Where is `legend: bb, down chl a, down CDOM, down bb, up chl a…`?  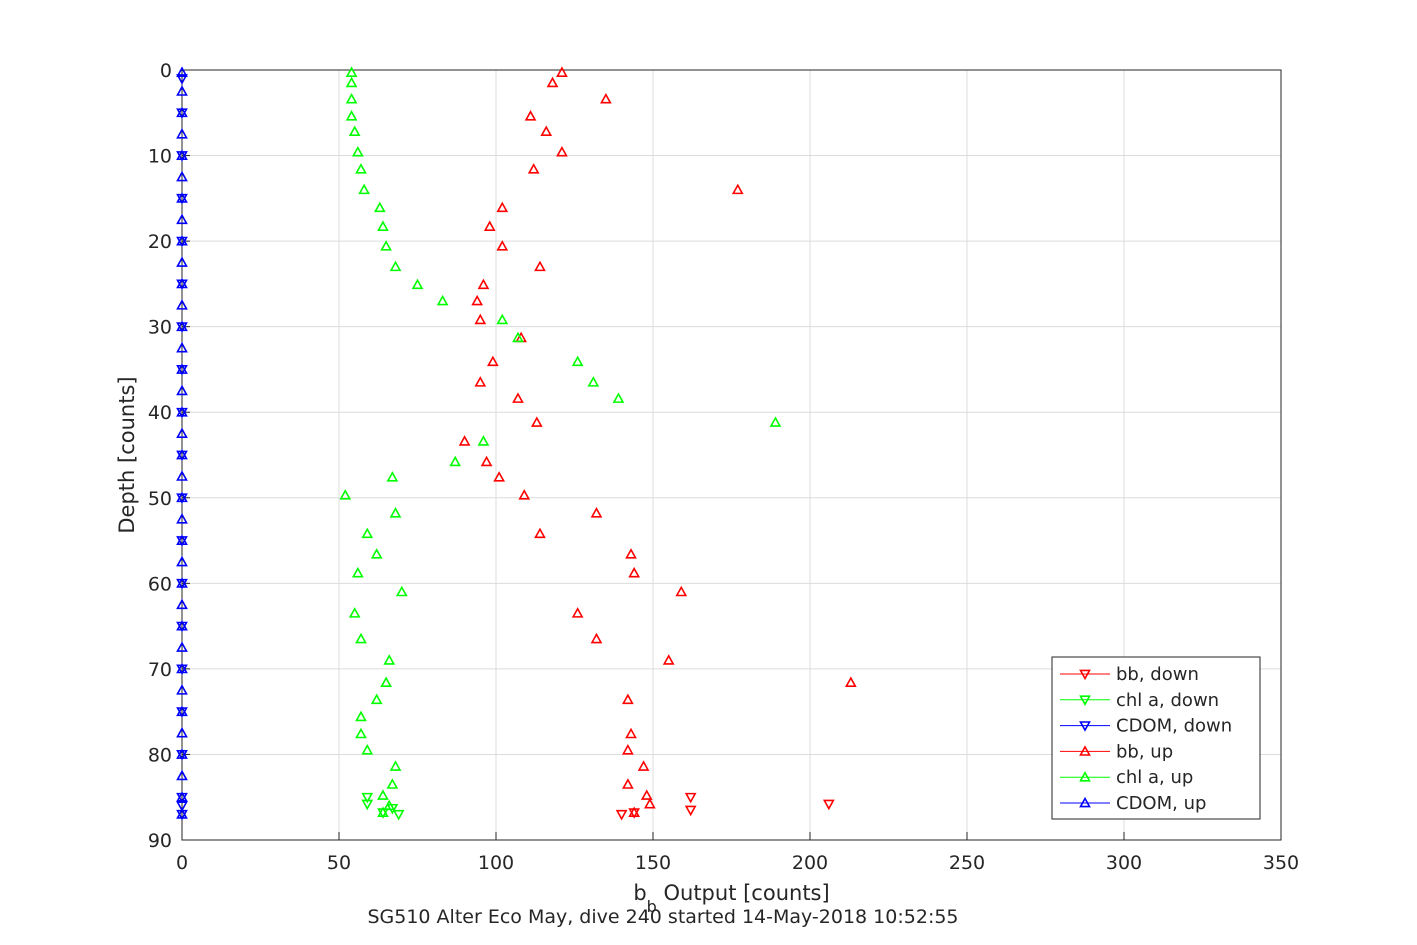 legend: bb, down chl a, down CDOM, down bb, up chl a… is located at coordinates (1156, 738).